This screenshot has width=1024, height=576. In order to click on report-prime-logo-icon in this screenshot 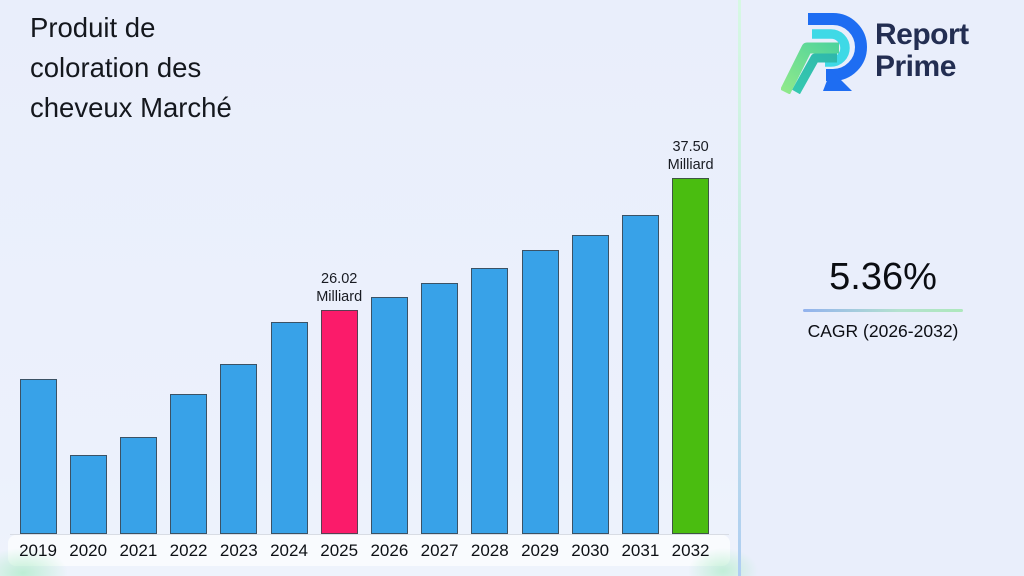, I will do `click(824, 53)`.